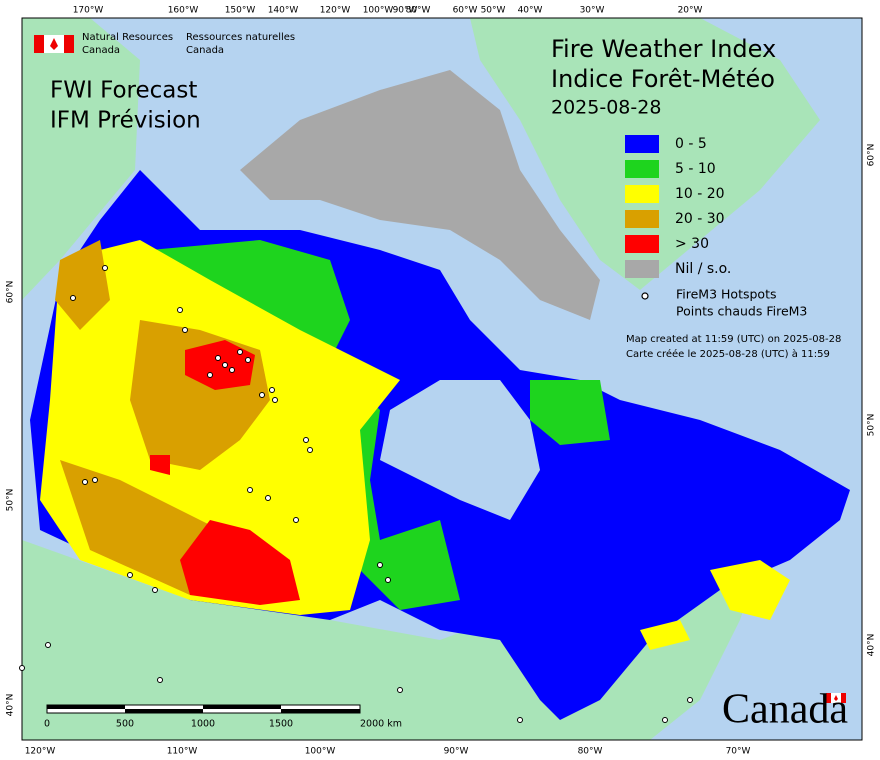  Describe the element at coordinates (240, 11) in the screenshot. I see `top-label: 150°W` at that location.